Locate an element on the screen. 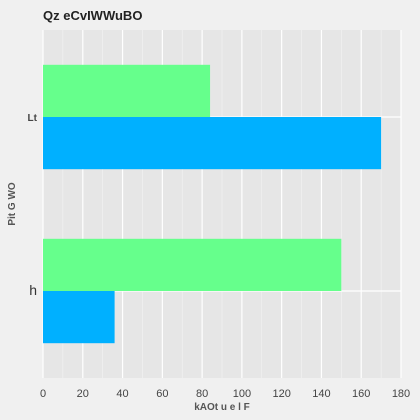  x-tick-label: 180 is located at coordinates (401, 394).